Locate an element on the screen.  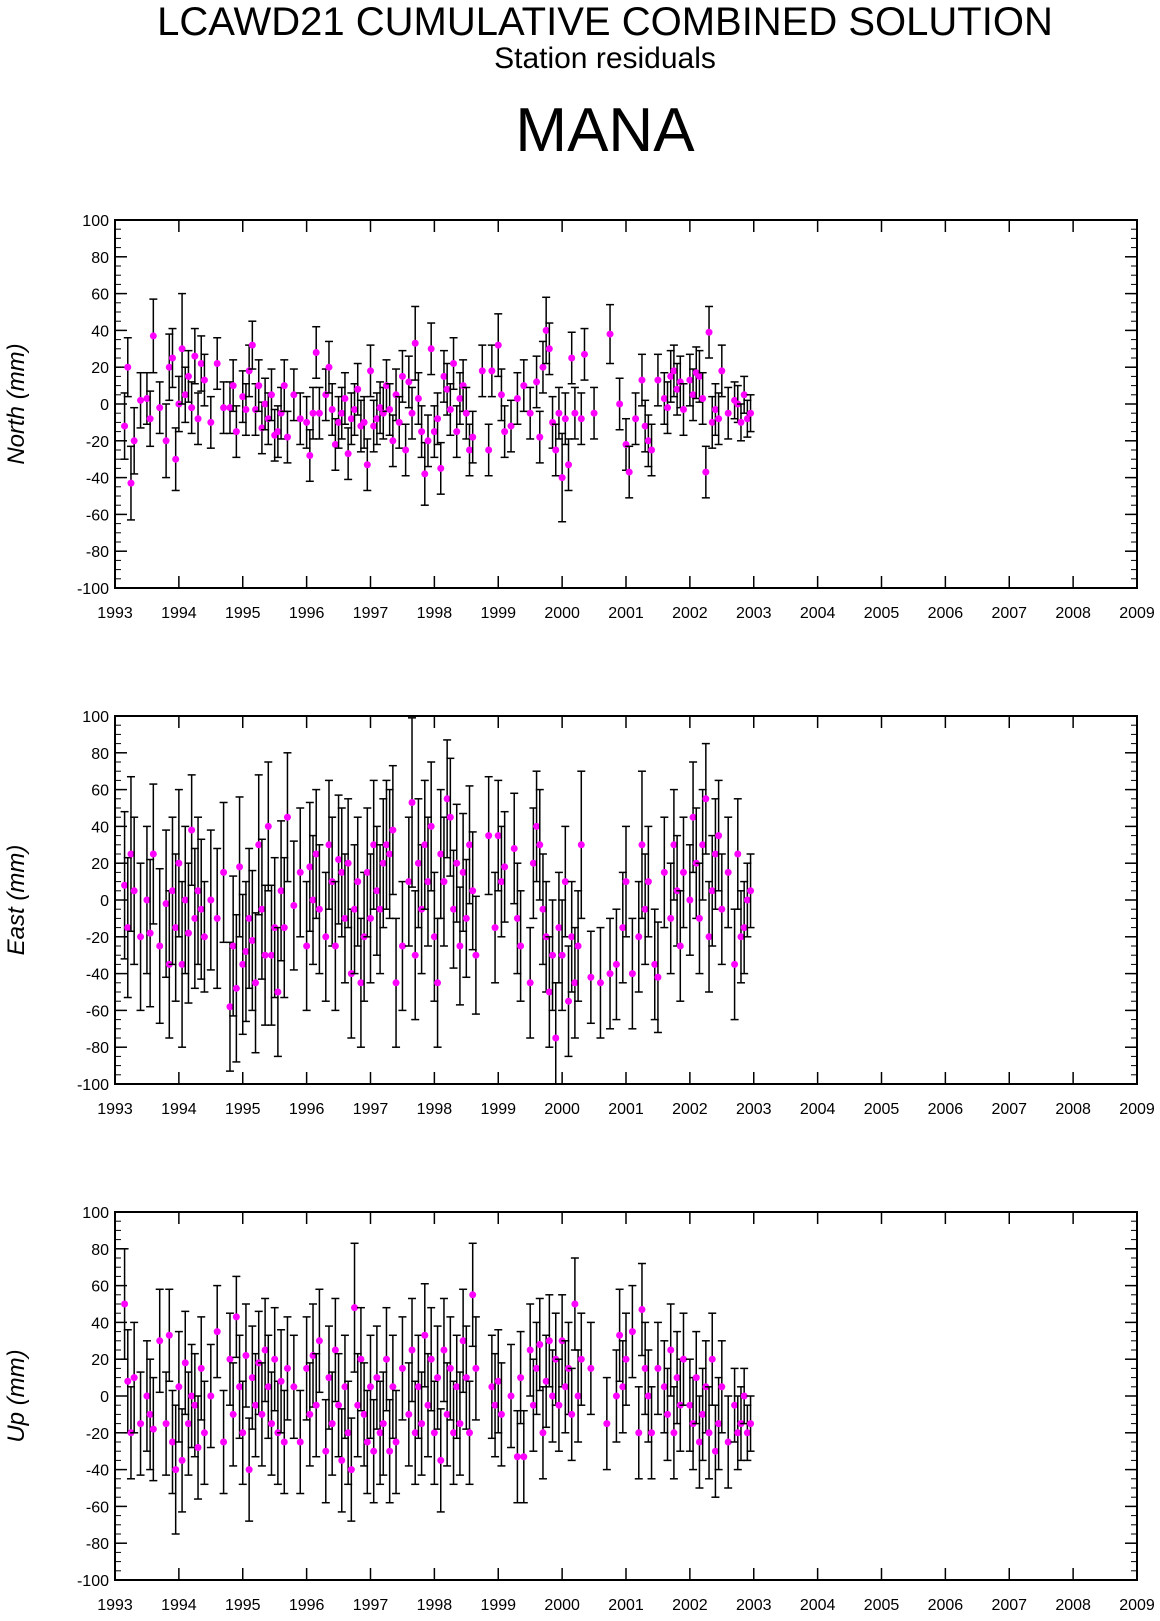
y-tick-label: 40 is located at coordinates (100, 1323).